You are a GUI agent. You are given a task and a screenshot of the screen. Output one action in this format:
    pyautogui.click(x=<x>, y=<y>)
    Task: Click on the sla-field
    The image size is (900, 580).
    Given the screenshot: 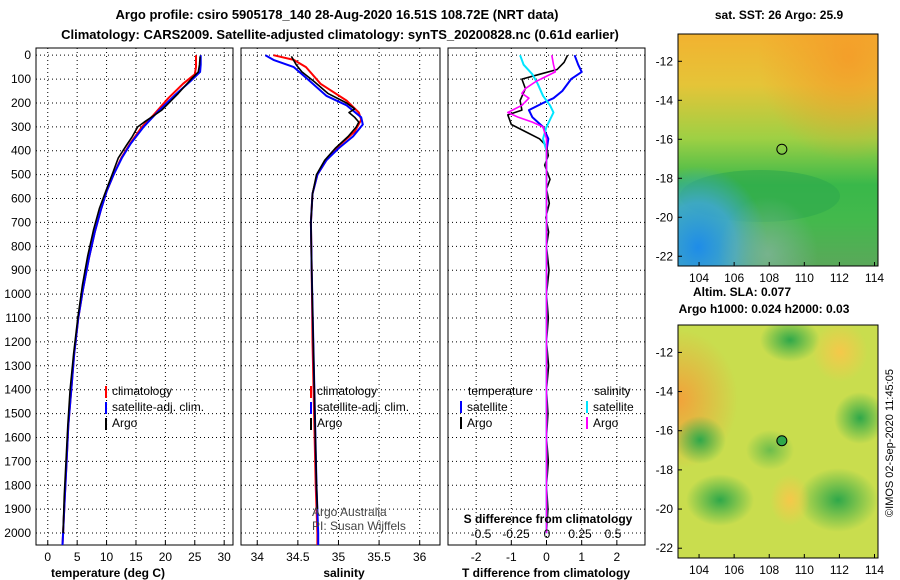 What is the action you would take?
    pyautogui.click(x=778, y=441)
    